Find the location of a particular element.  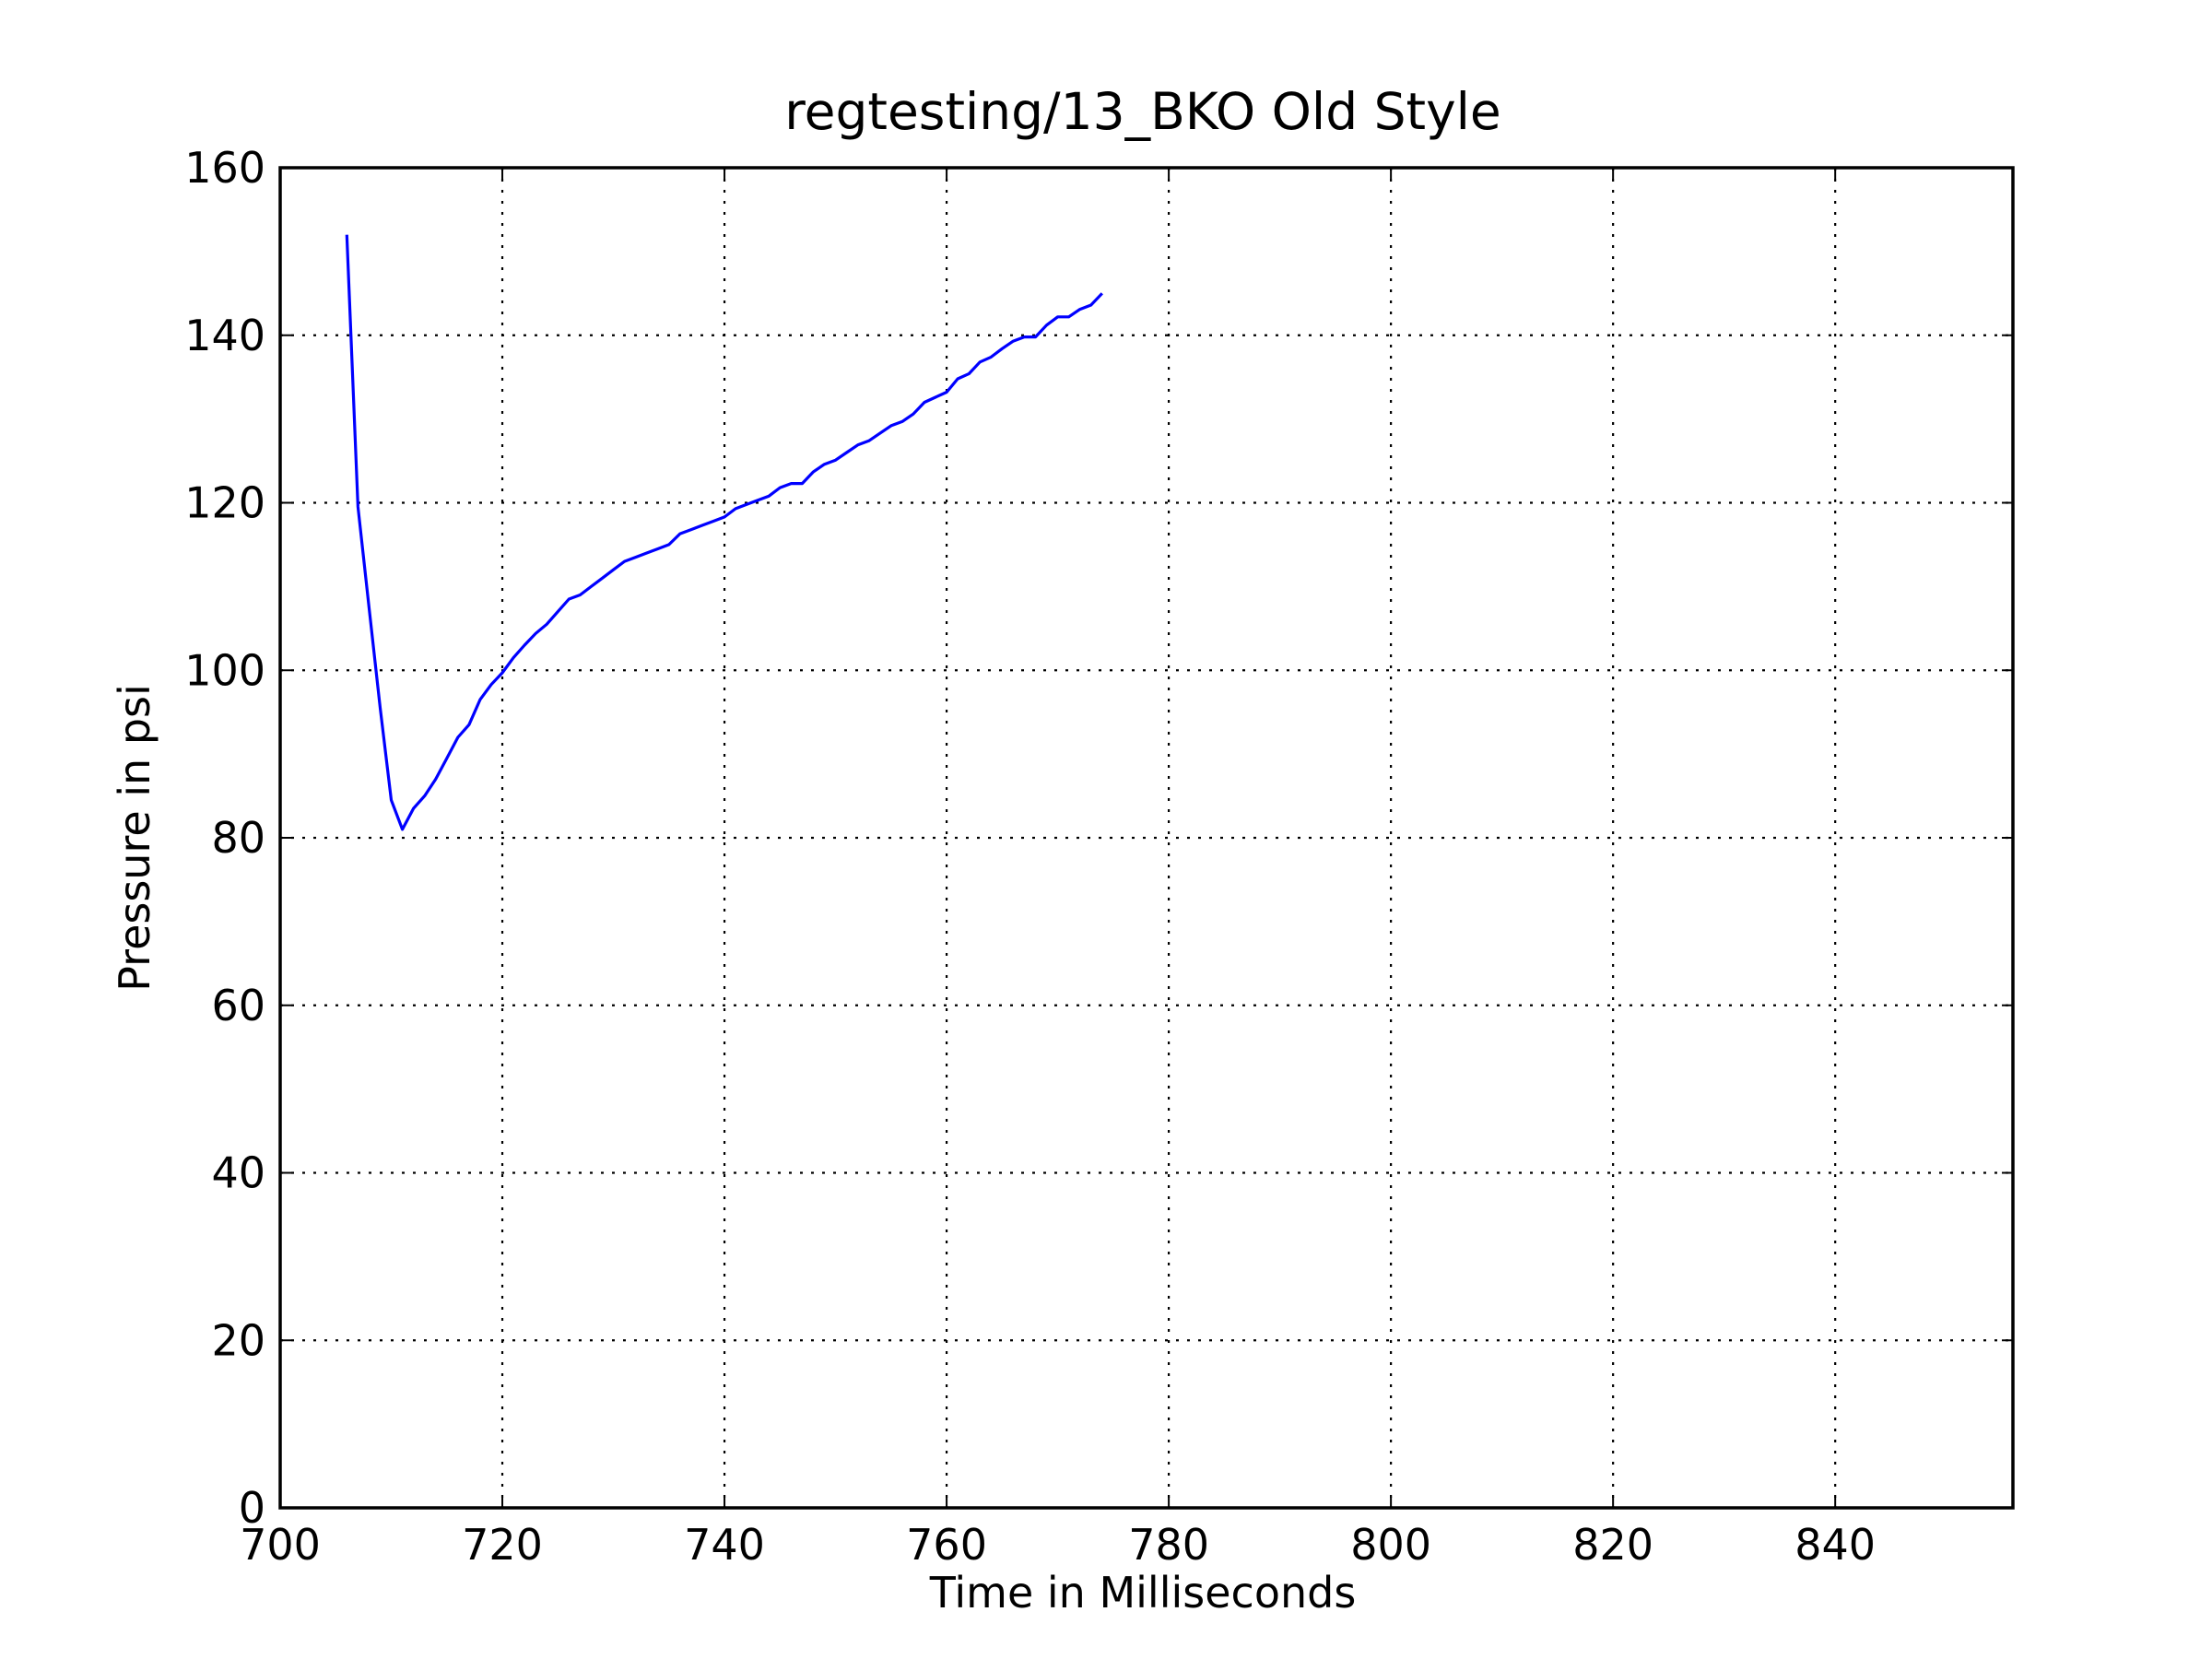

x-tick-label: 780 is located at coordinates (1168, 1545).